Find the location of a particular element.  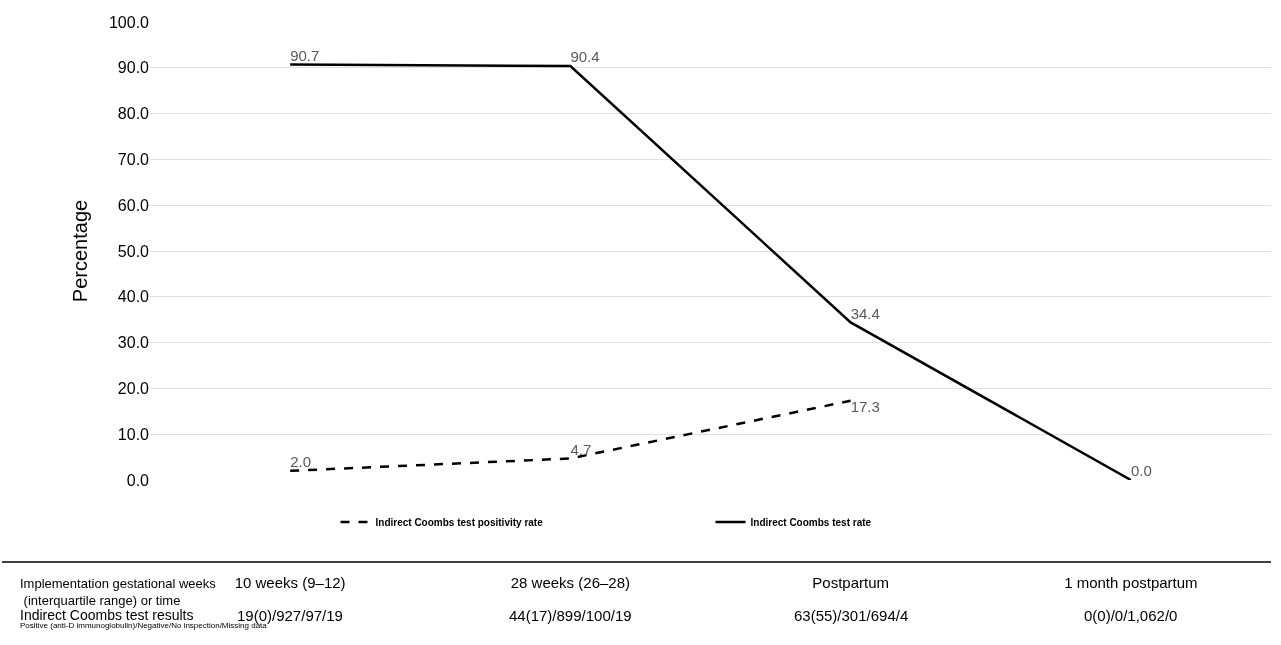

legend-label: Indirect Coombs test positivity rate is located at coordinates (459, 522).